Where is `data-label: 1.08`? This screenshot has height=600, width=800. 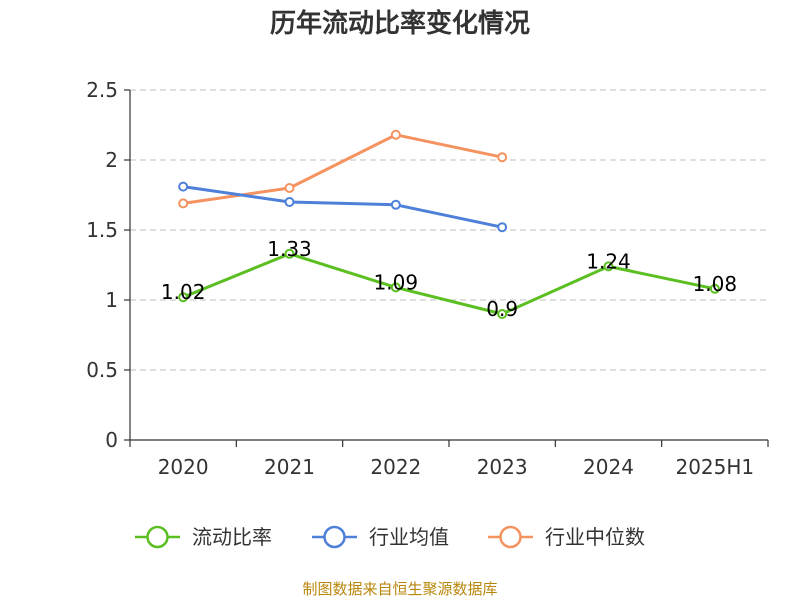 data-label: 1.08 is located at coordinates (715, 284).